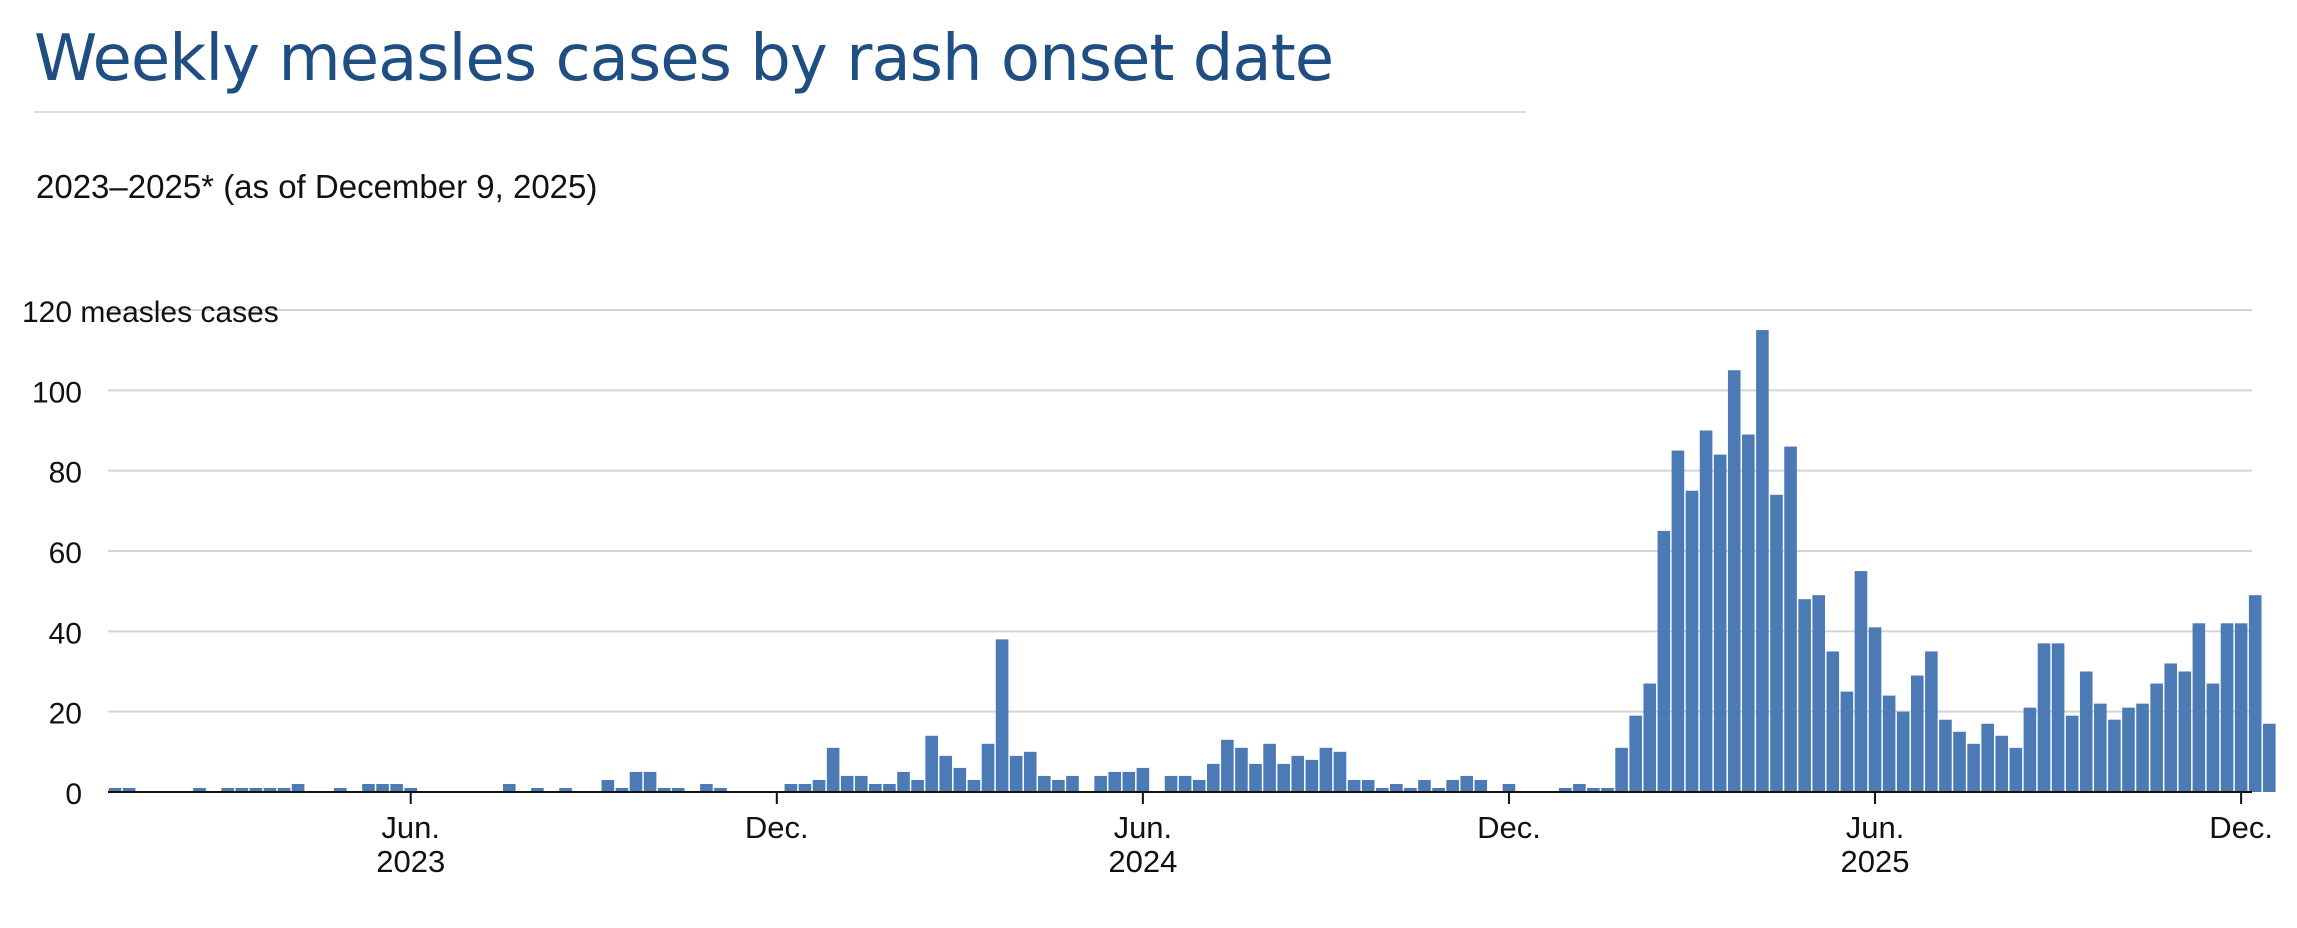 This screenshot has width=2297, height=928. I want to click on y-axis-labels: 0 20 40 60 80 100 120 measles cases, so click(150, 553).